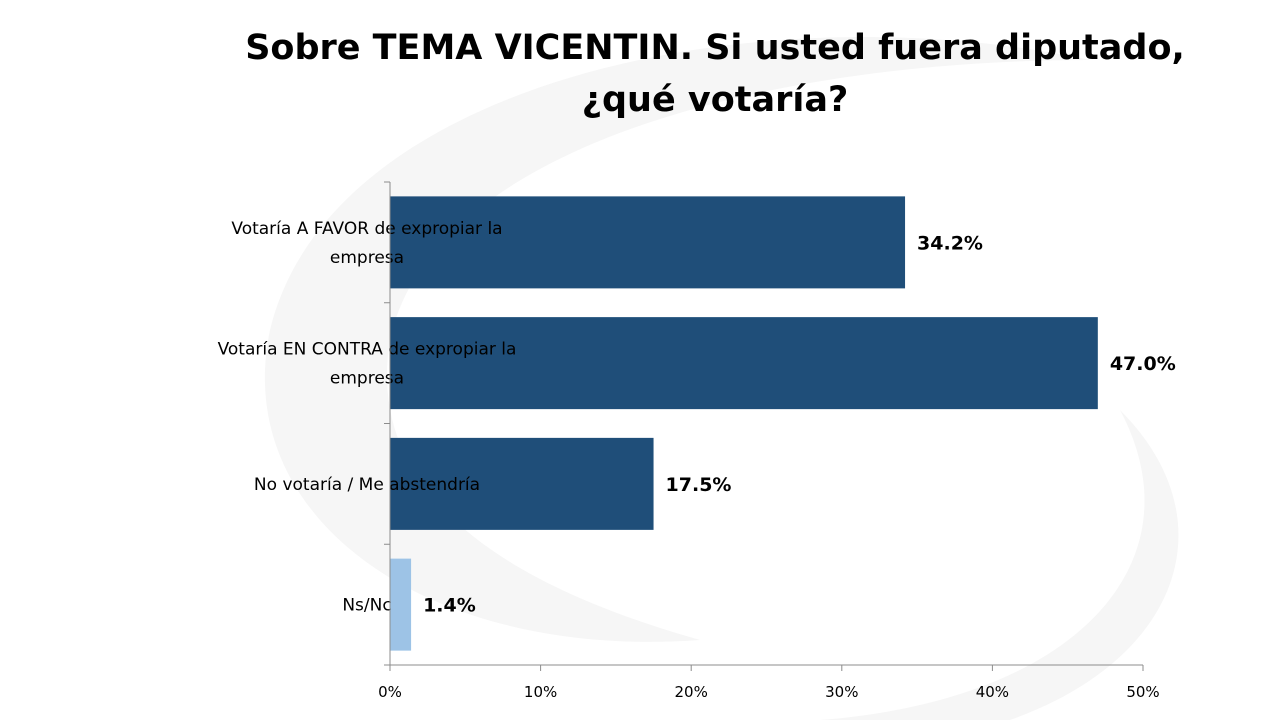  I want to click on bar-value-label: 17.5%, so click(699, 485).